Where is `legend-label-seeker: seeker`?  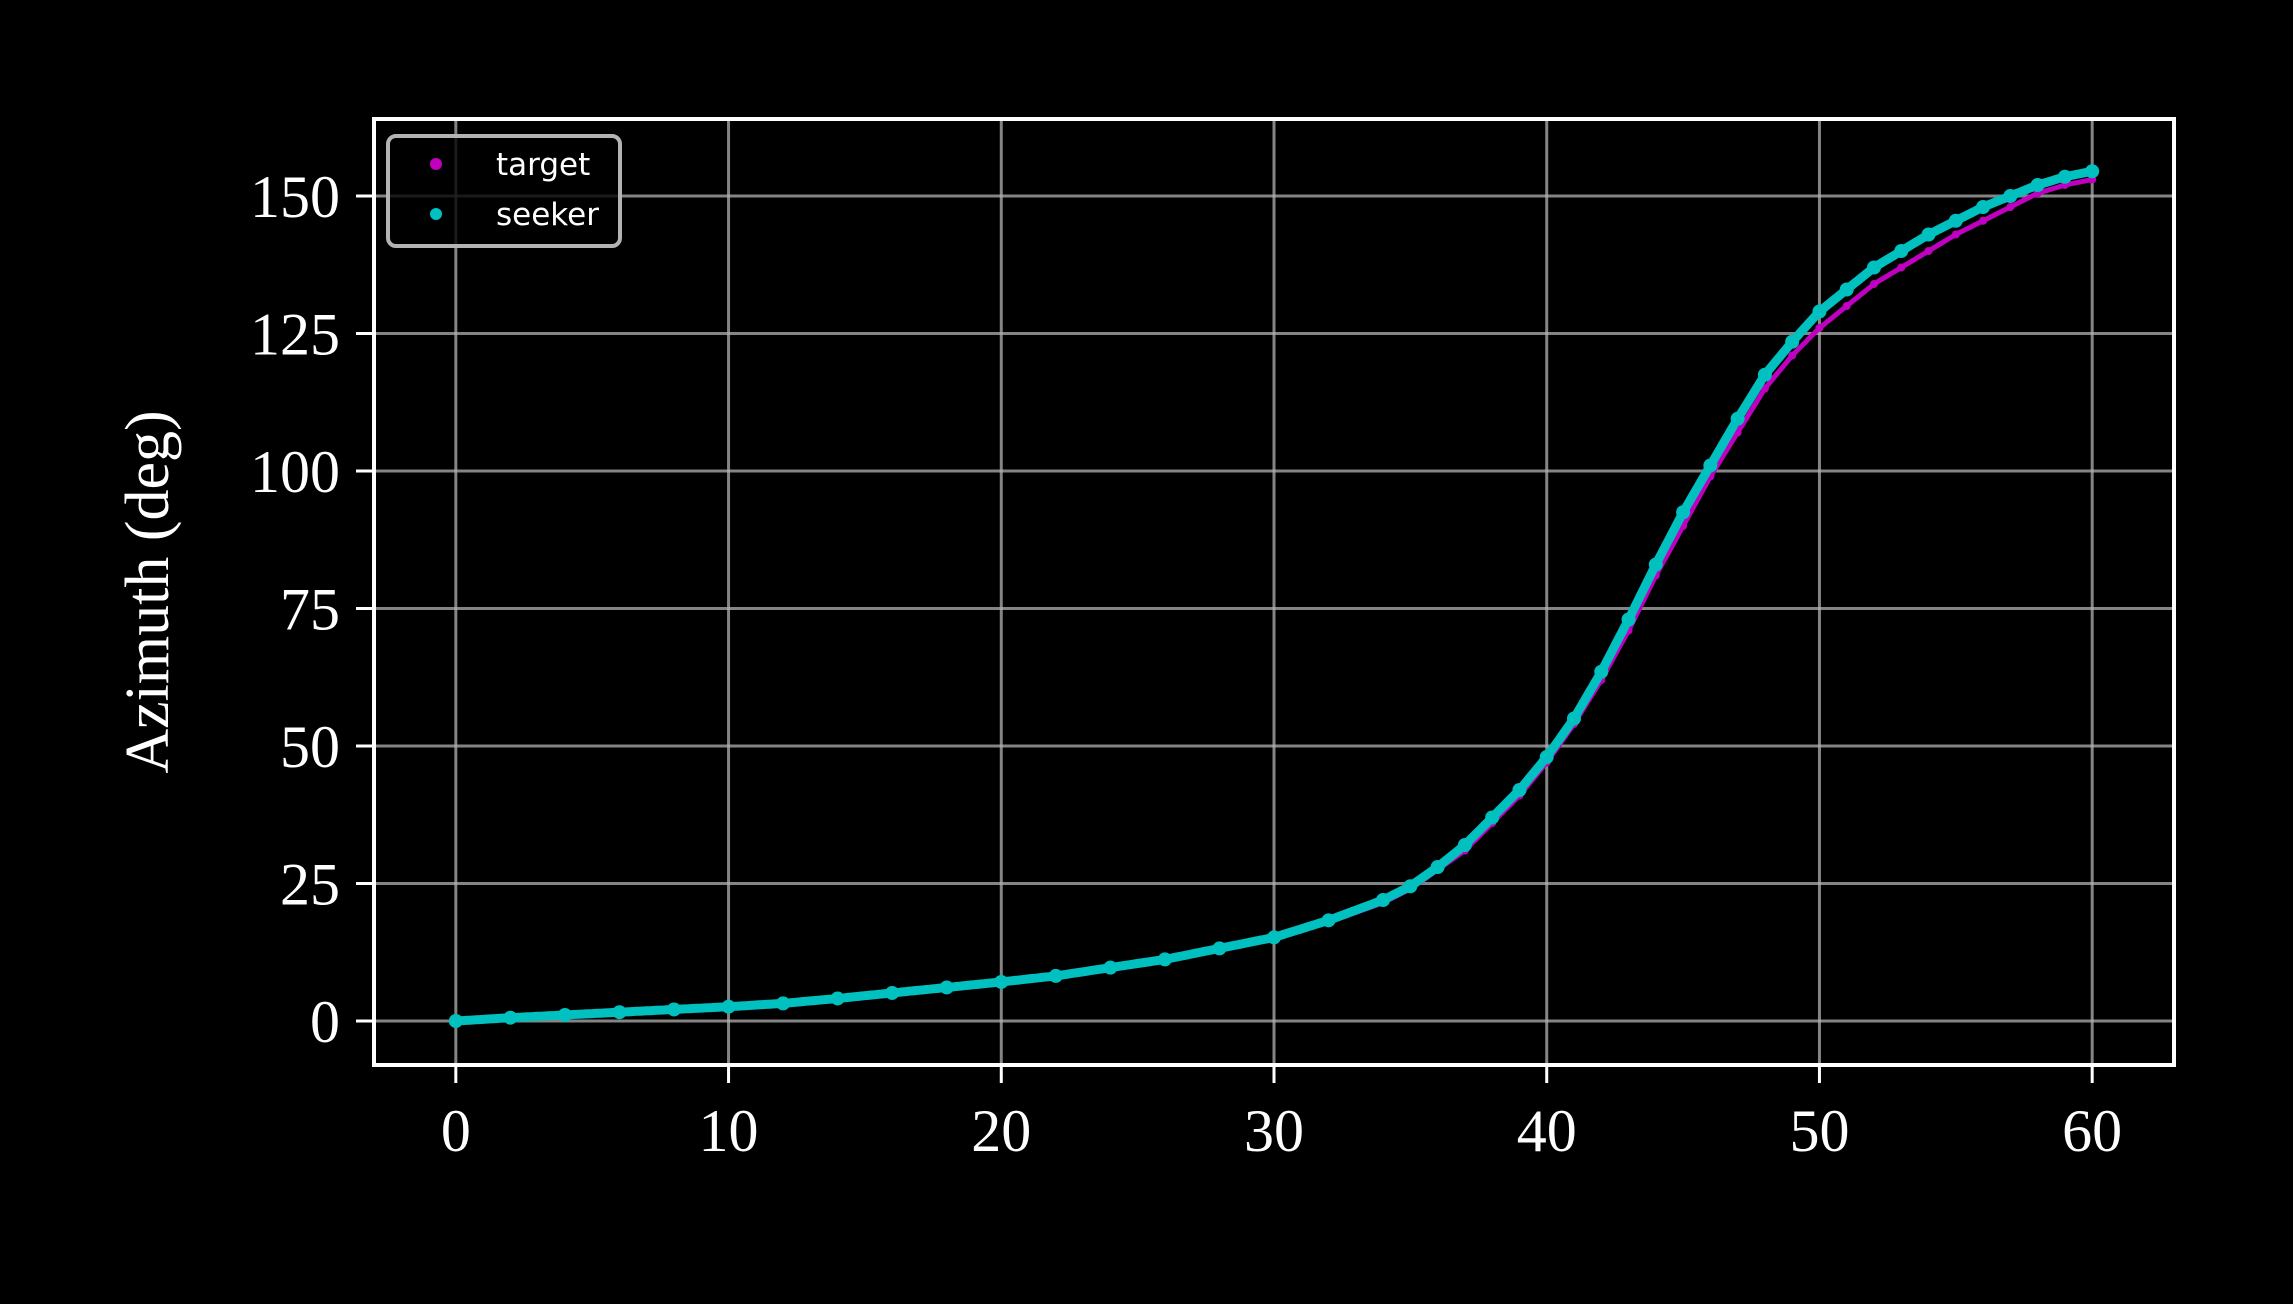
legend-label-seeker: seeker is located at coordinates (547, 215).